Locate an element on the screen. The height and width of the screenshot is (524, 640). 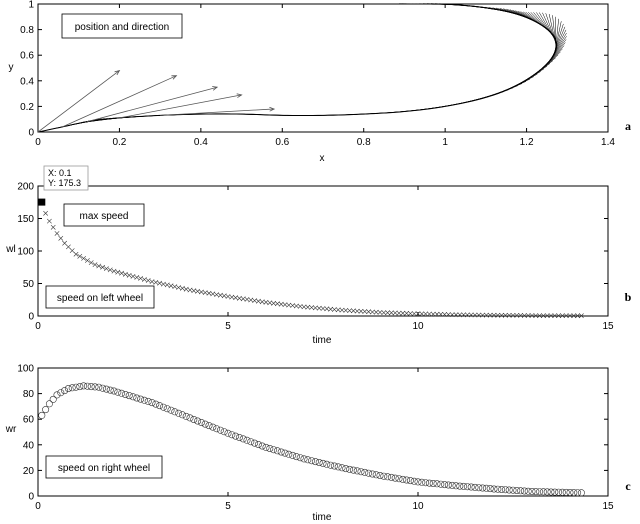
annotation-box-left-wheel: speed on left wheel is located at coordinates (100, 297).